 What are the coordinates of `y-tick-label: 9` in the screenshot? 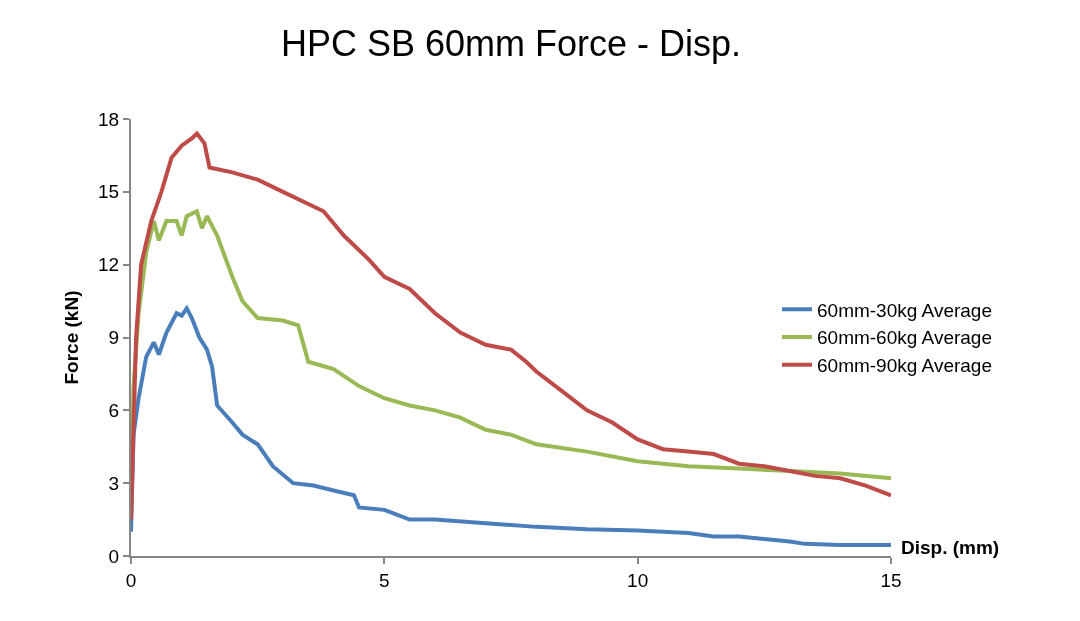 It's located at (114, 338).